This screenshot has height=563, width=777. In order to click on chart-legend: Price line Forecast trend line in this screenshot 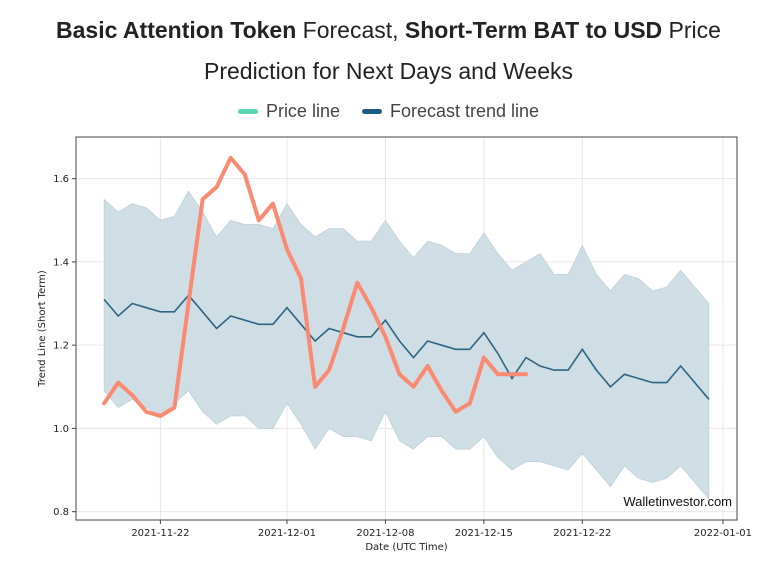, I will do `click(388, 111)`.